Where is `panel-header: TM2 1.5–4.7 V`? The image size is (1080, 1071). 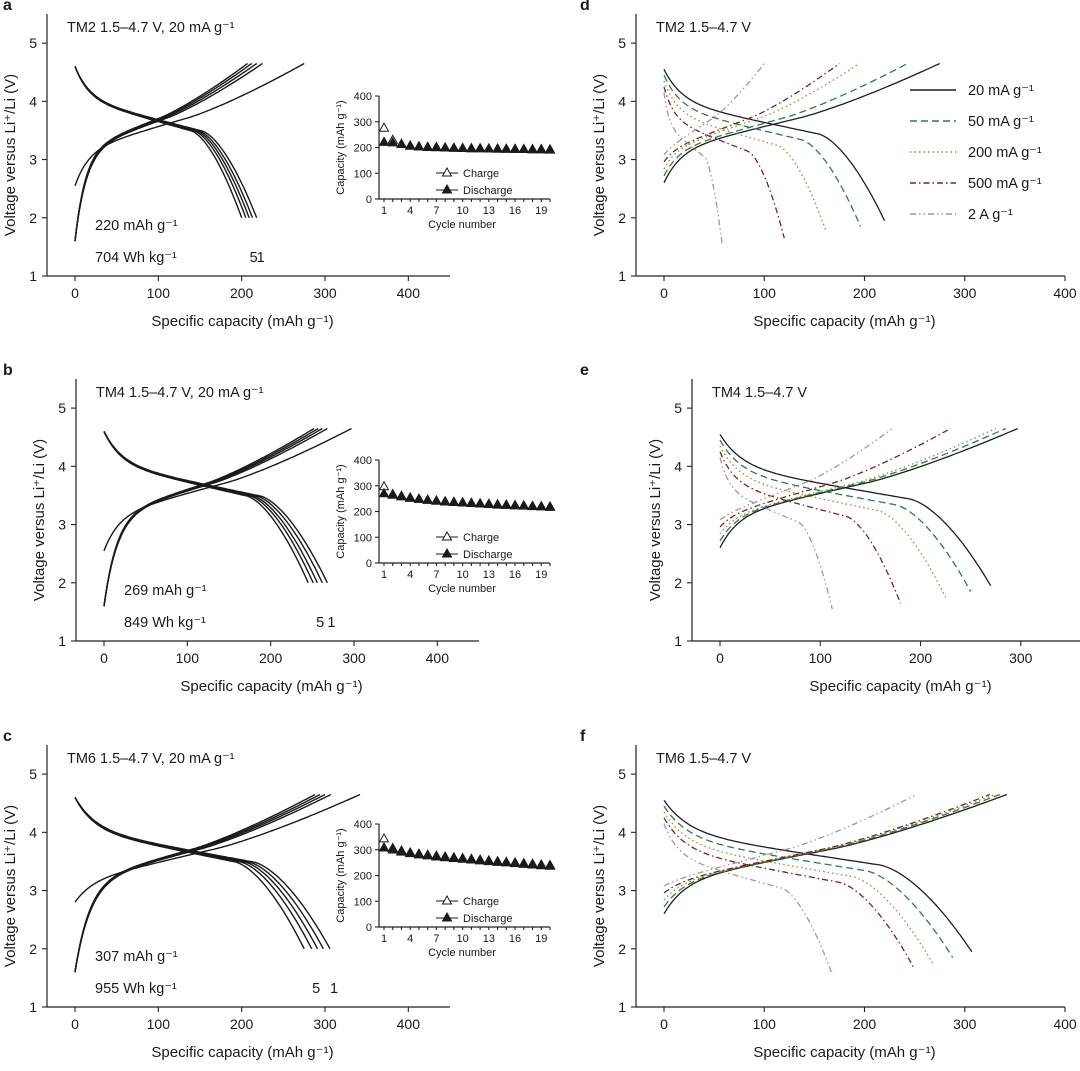 panel-header: TM2 1.5–4.7 V is located at coordinates (703, 28).